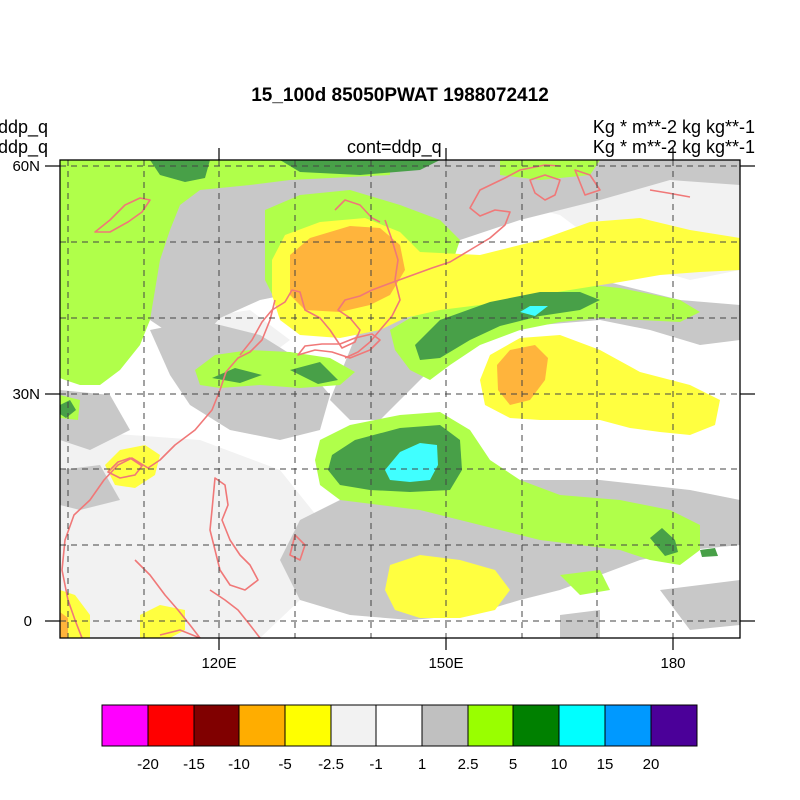 This screenshot has height=800, width=800. What do you see at coordinates (651, 764) in the screenshot?
I see `colorbar-label: 20` at bounding box center [651, 764].